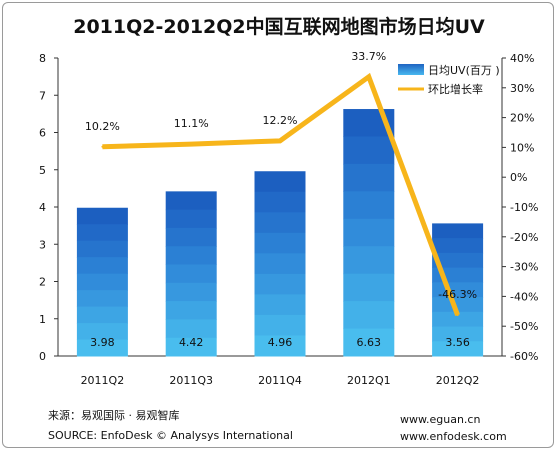  I want to click on right-tick-label: -20%, so click(524, 237).